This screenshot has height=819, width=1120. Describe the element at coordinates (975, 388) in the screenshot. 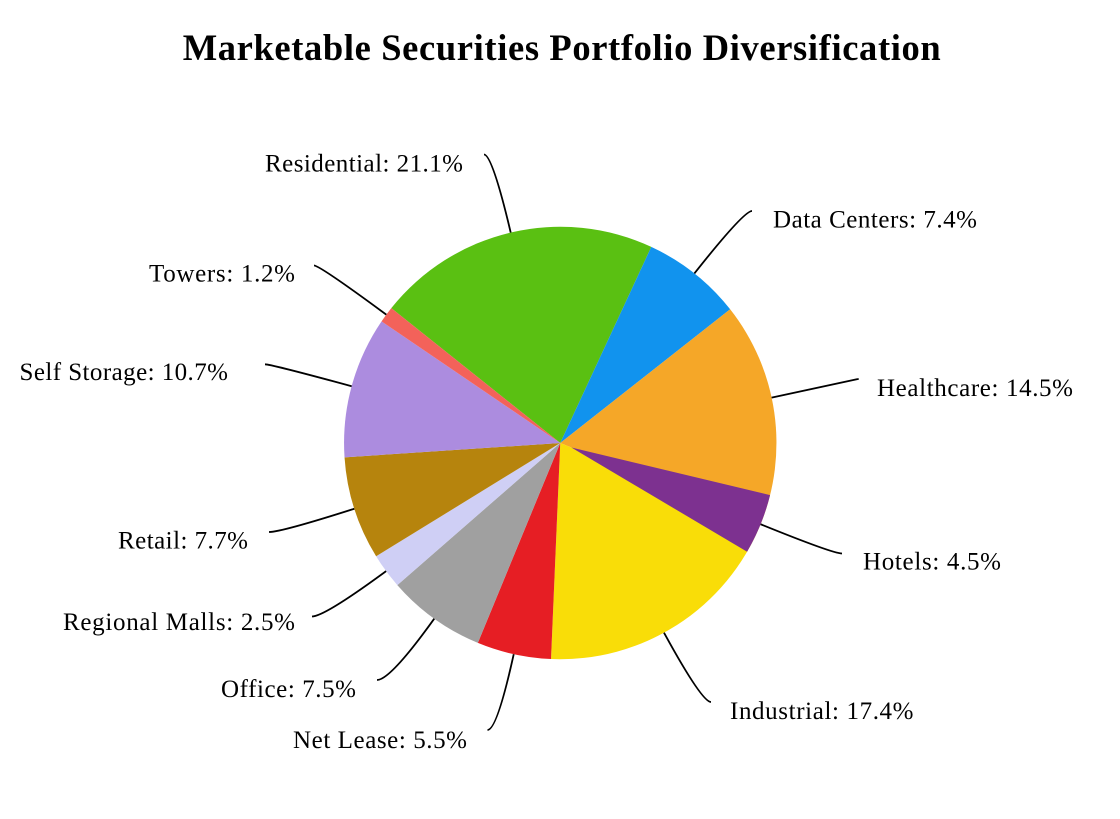

I see `svg-text: Healthcare: 14.5%` at that location.